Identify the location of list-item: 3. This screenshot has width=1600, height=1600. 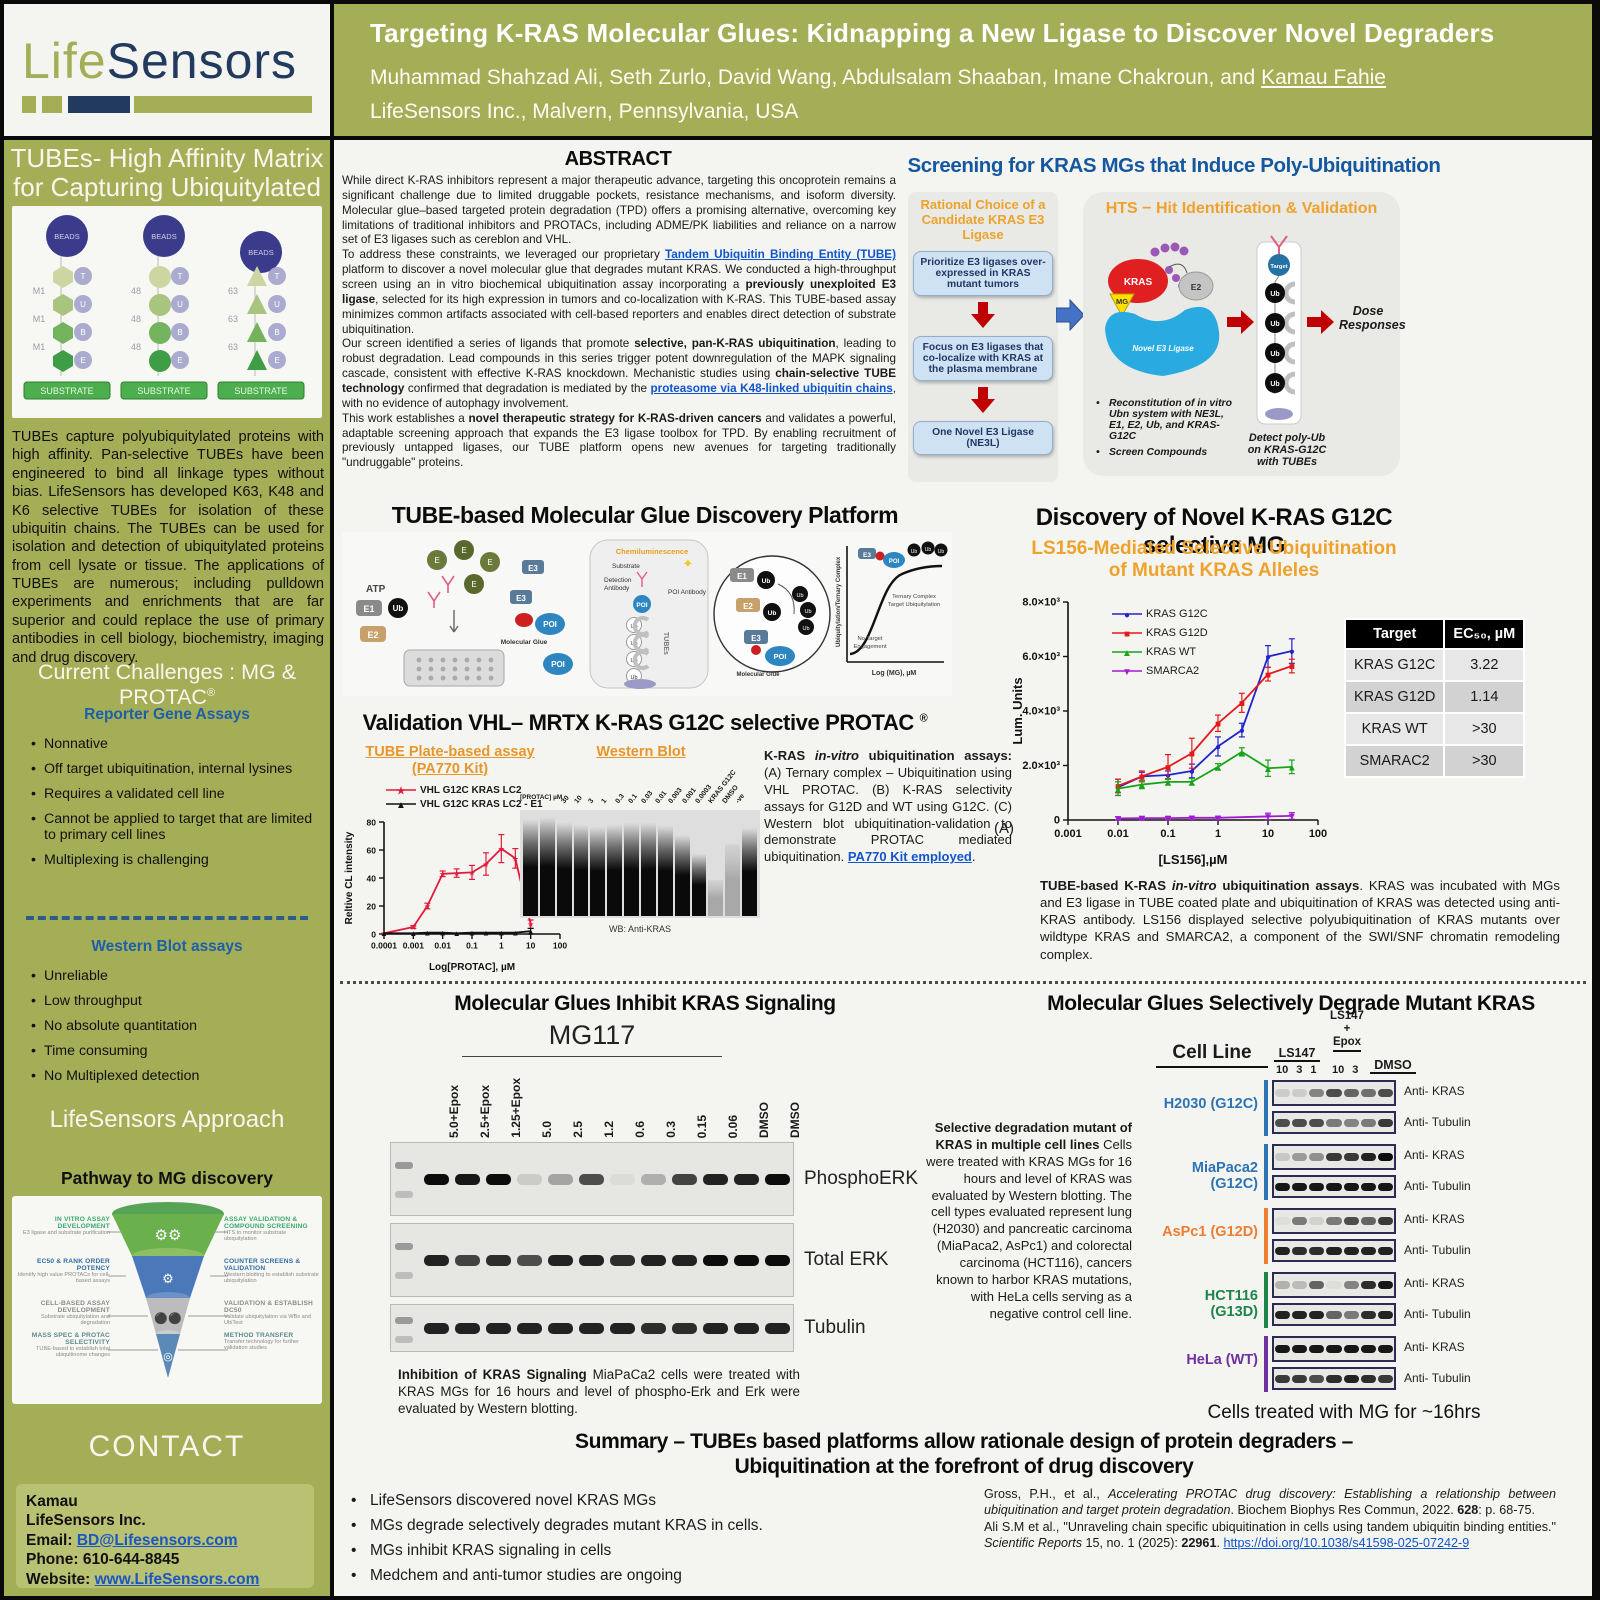
(1355, 1070).